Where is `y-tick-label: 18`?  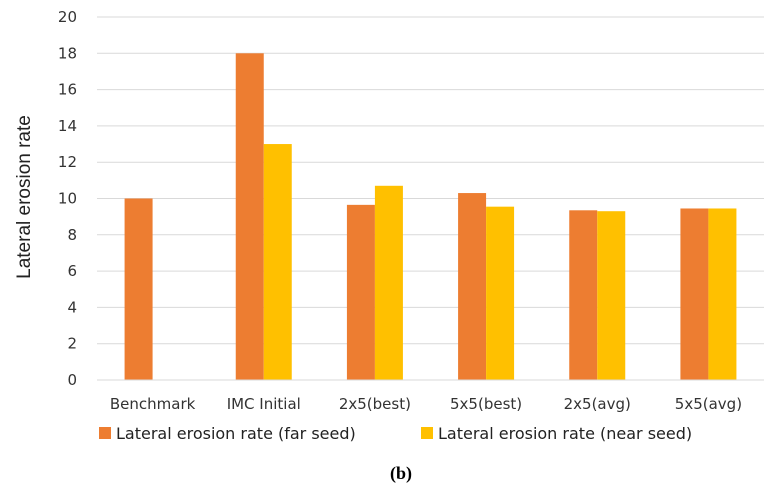
y-tick-label: 18 is located at coordinates (67, 53).